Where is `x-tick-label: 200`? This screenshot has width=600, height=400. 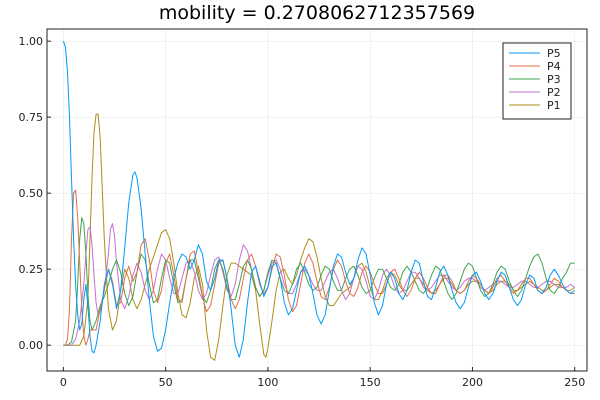
x-tick-label: 200 is located at coordinates (472, 382).